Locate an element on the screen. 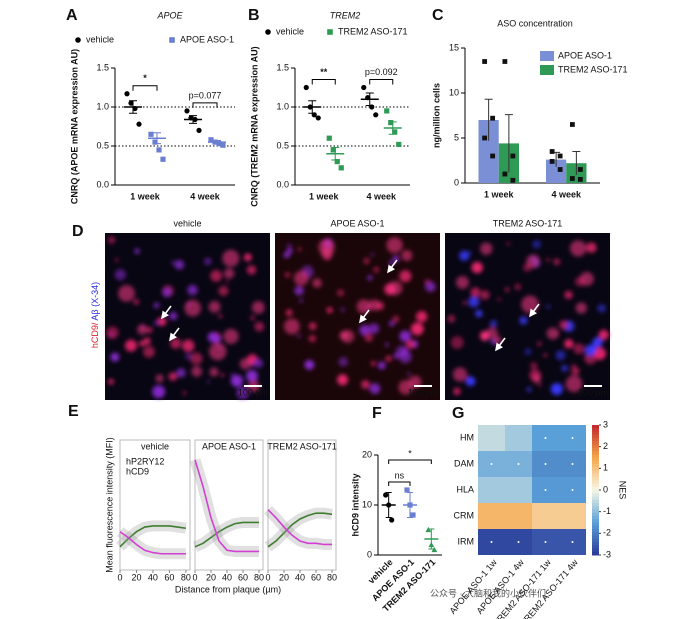 The width and height of the screenshot is (700, 619). panel-letter: E is located at coordinates (73, 411).